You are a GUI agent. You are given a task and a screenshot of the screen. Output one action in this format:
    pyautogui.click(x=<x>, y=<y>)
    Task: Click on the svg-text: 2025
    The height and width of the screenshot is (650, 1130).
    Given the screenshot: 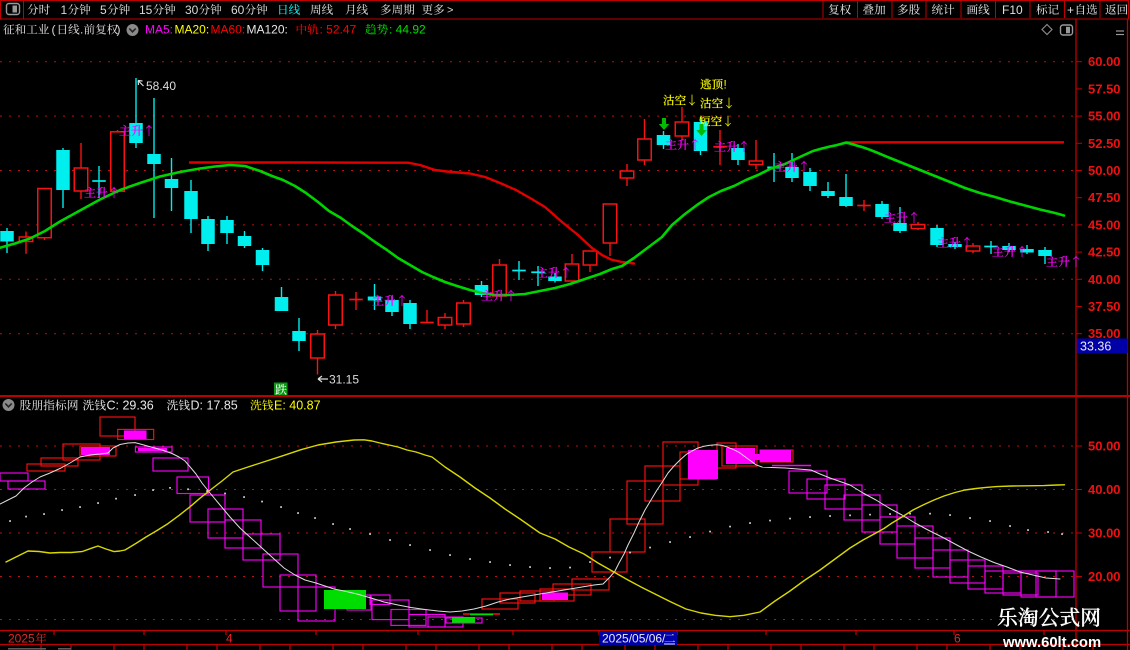 What is the action you would take?
    pyautogui.click(x=21, y=639)
    